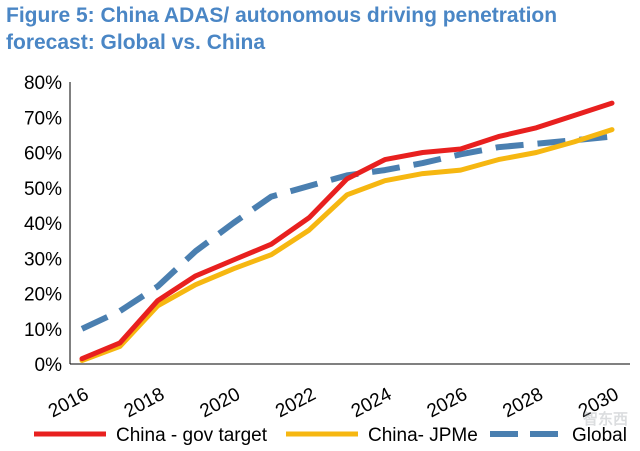 The image size is (640, 451). I want to click on watermark-logo: 智东西, so click(605, 419).